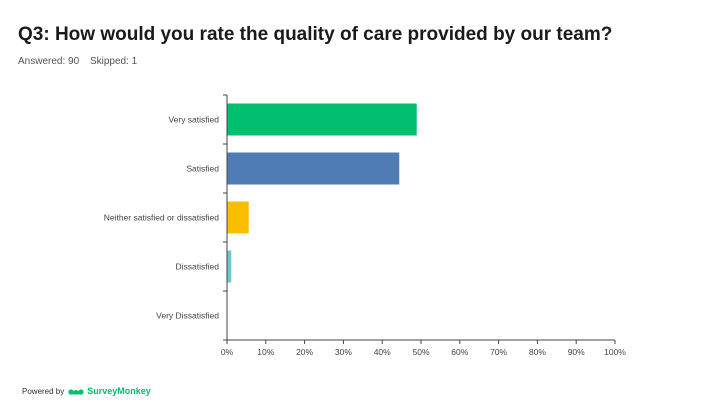 The width and height of the screenshot is (720, 405). What do you see at coordinates (202, 169) in the screenshot?
I see `category-label: Satisfied` at bounding box center [202, 169].